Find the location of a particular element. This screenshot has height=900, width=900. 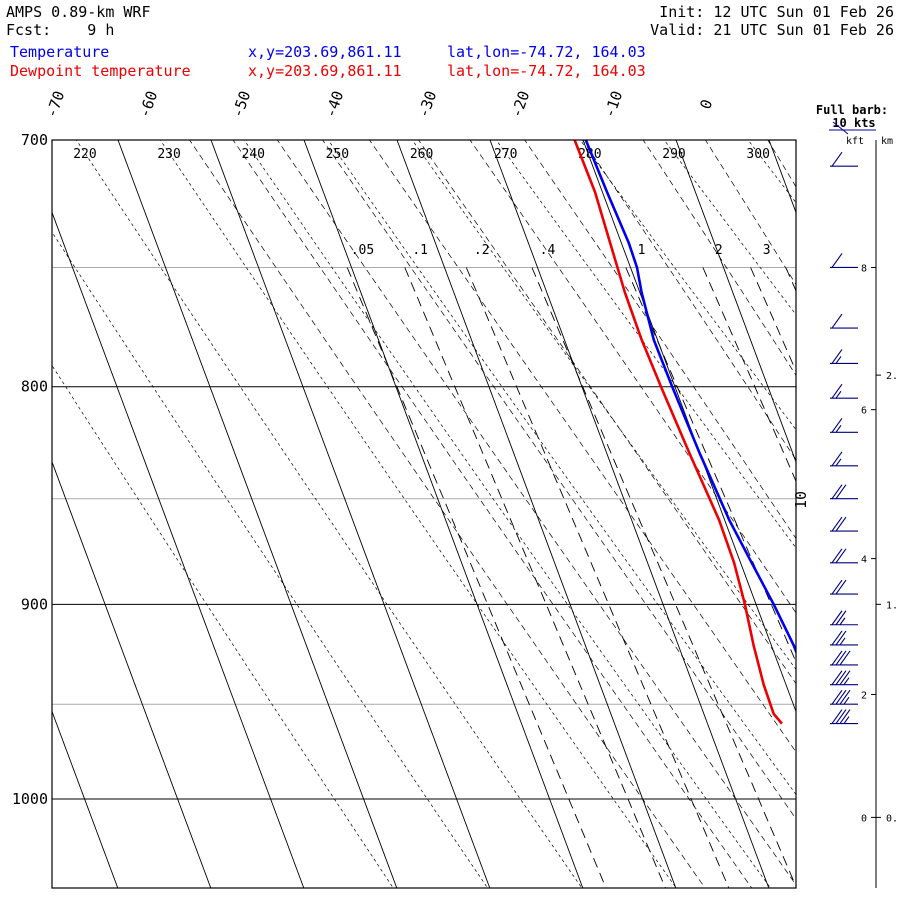

temp-label: -10 is located at coordinates (613, 104).